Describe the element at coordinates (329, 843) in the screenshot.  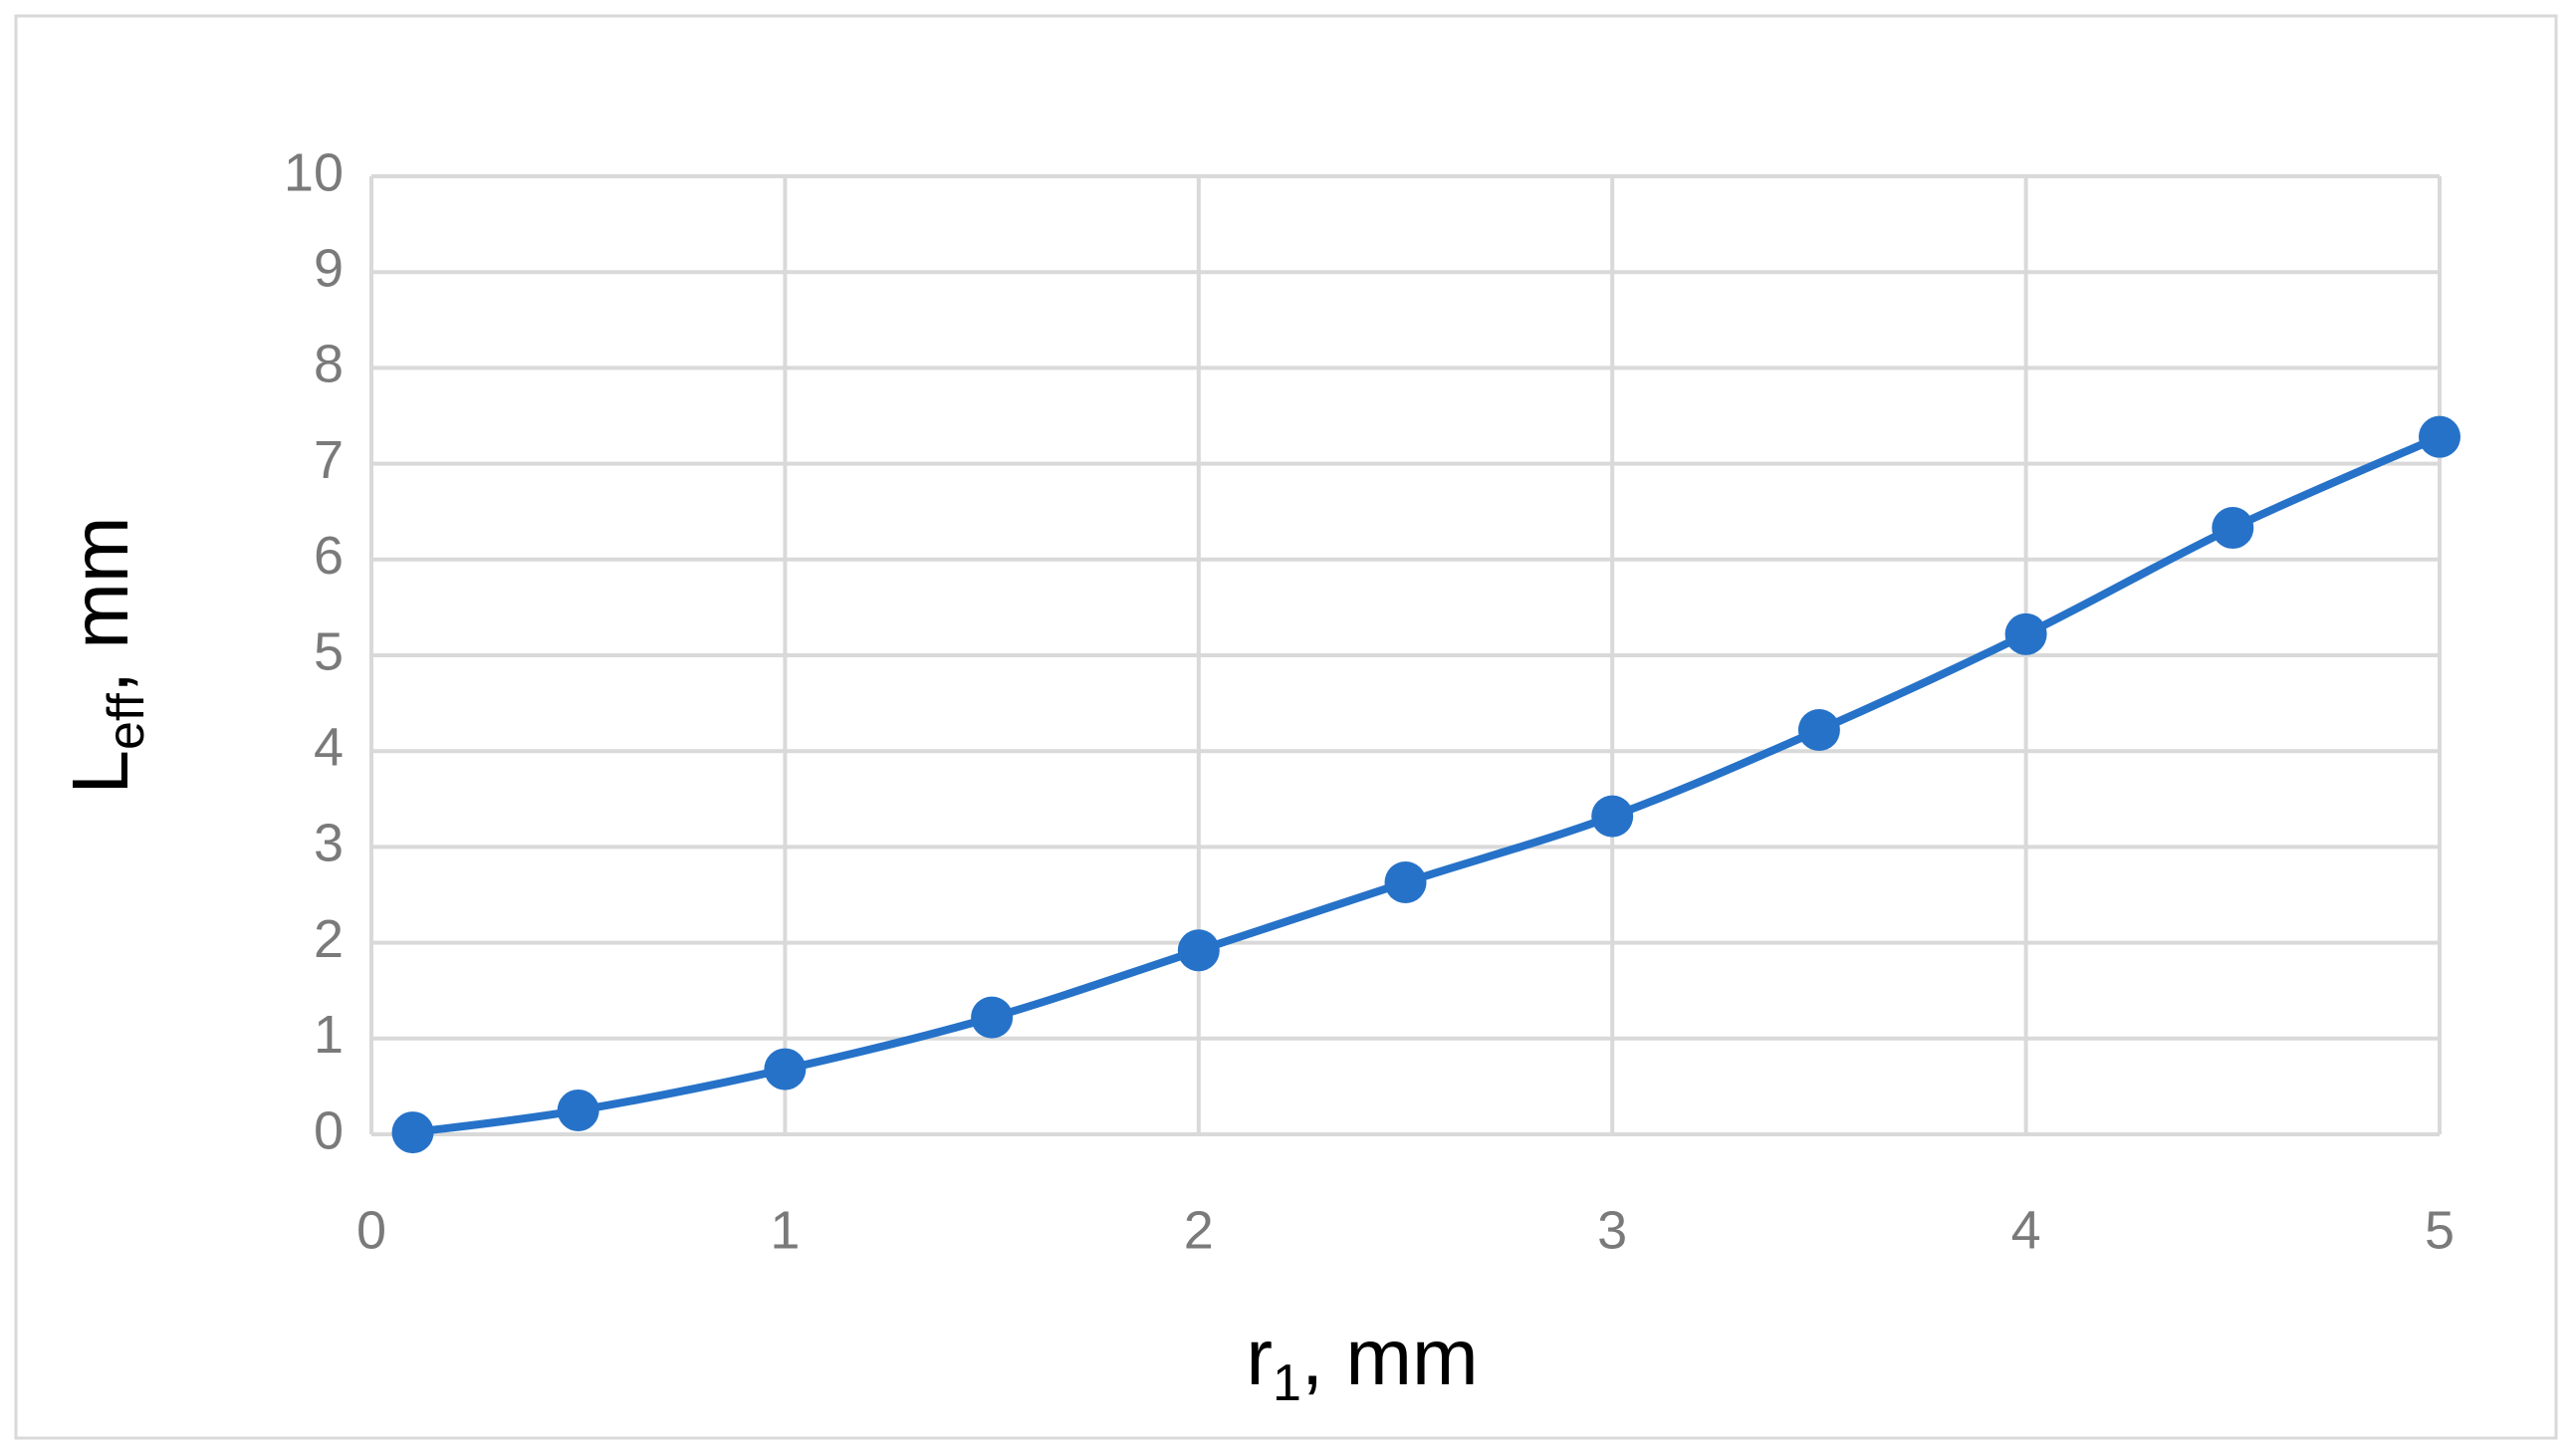
I see `y-tick-label: 3` at that location.